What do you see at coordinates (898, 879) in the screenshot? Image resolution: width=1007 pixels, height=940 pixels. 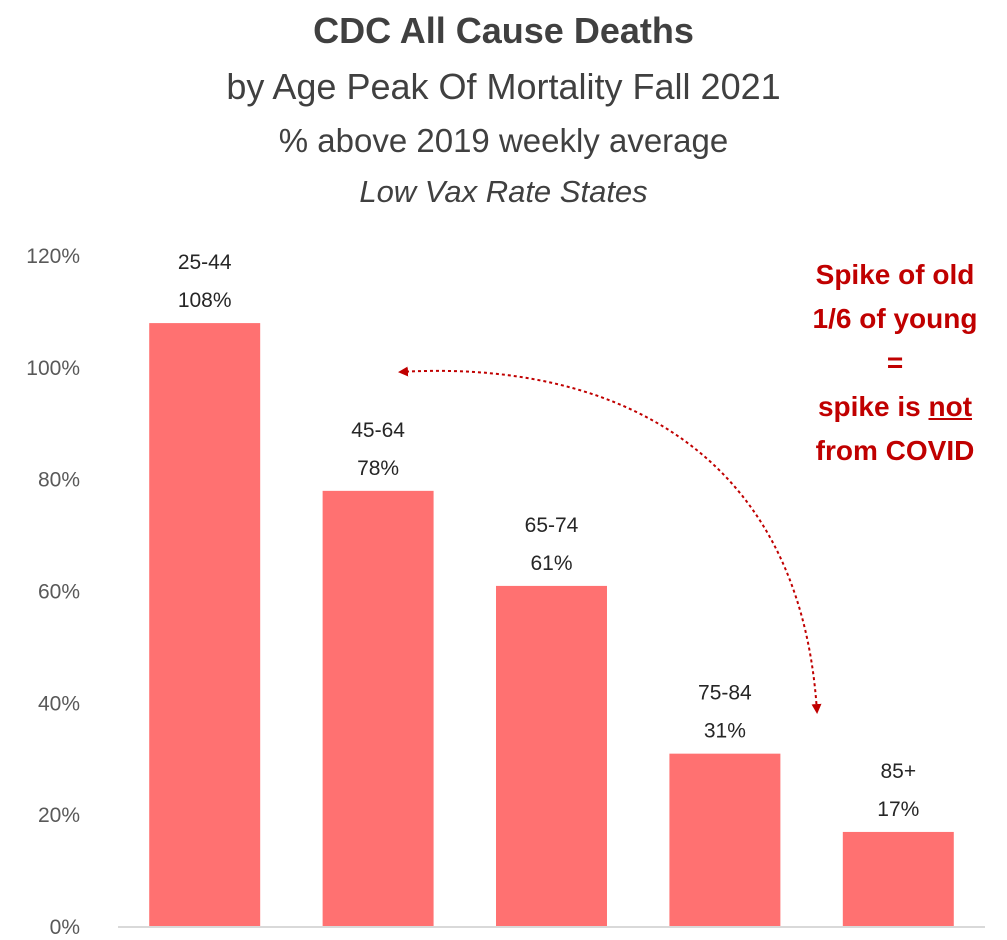 I see `bar-85+` at bounding box center [898, 879].